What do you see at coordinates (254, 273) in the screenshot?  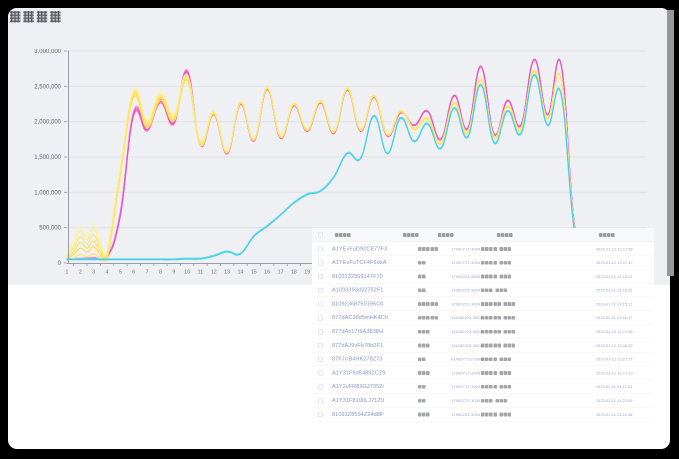 I see `svg-text: 15` at bounding box center [254, 273].